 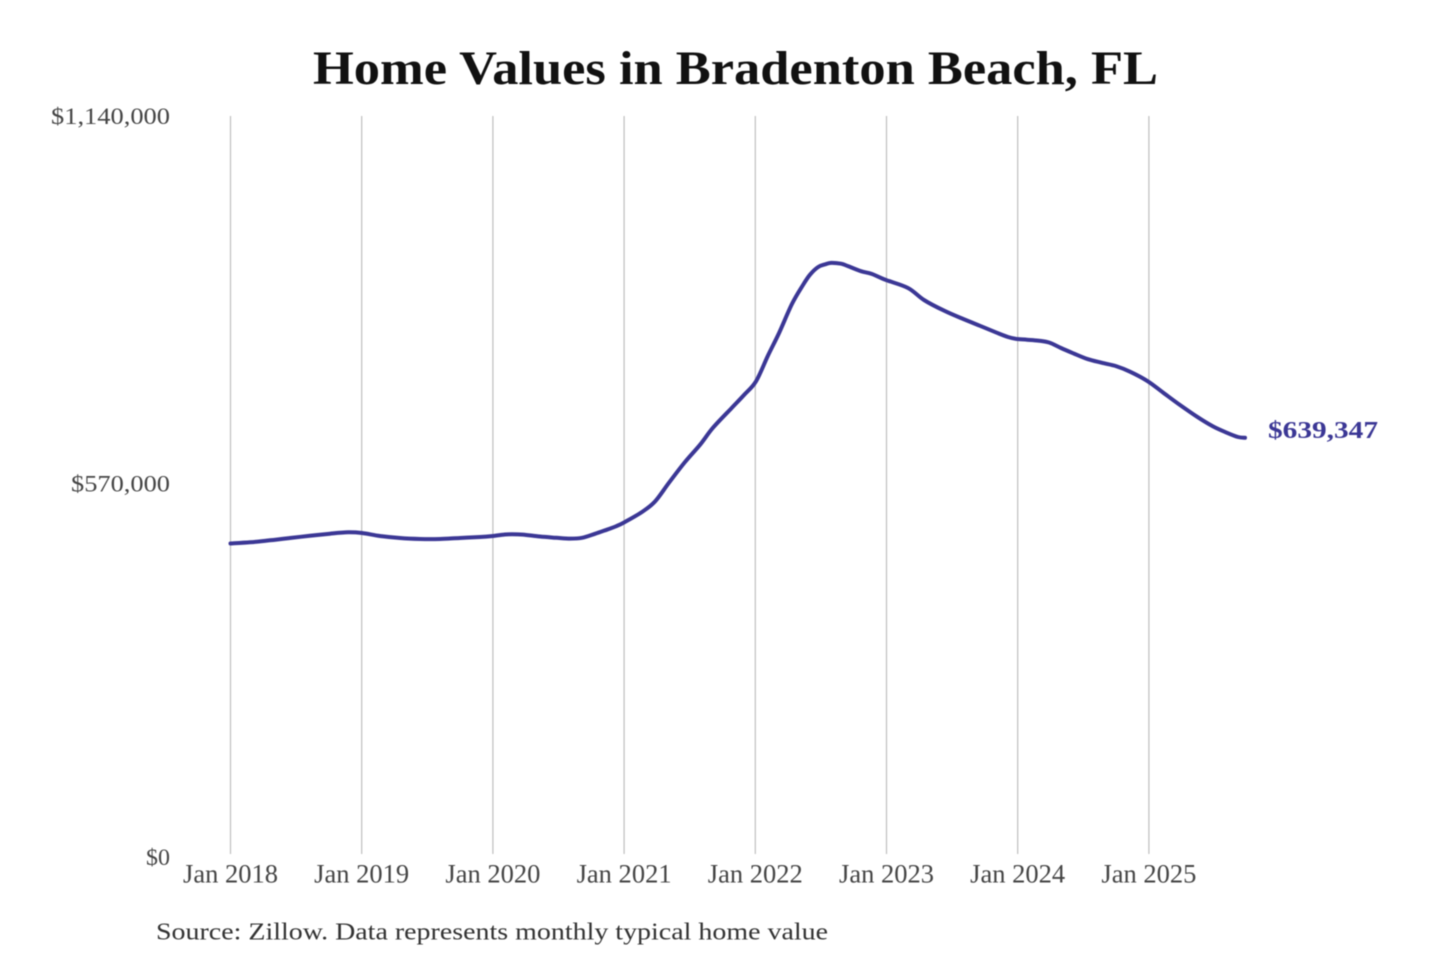 What do you see at coordinates (158, 857) in the screenshot?
I see `svg-text: $0` at bounding box center [158, 857].